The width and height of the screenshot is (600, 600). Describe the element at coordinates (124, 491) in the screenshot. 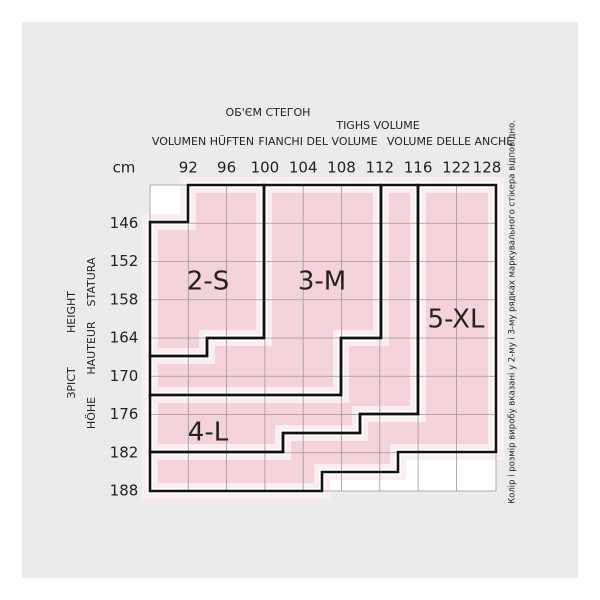

I see `row-label: 188` at that location.